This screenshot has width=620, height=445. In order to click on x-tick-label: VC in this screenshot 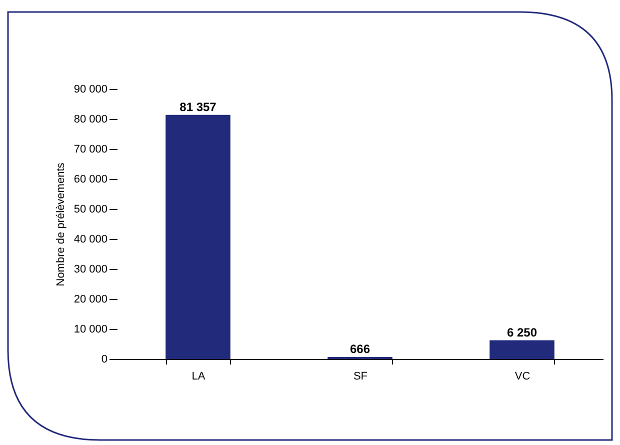, I will do `click(522, 376)`.